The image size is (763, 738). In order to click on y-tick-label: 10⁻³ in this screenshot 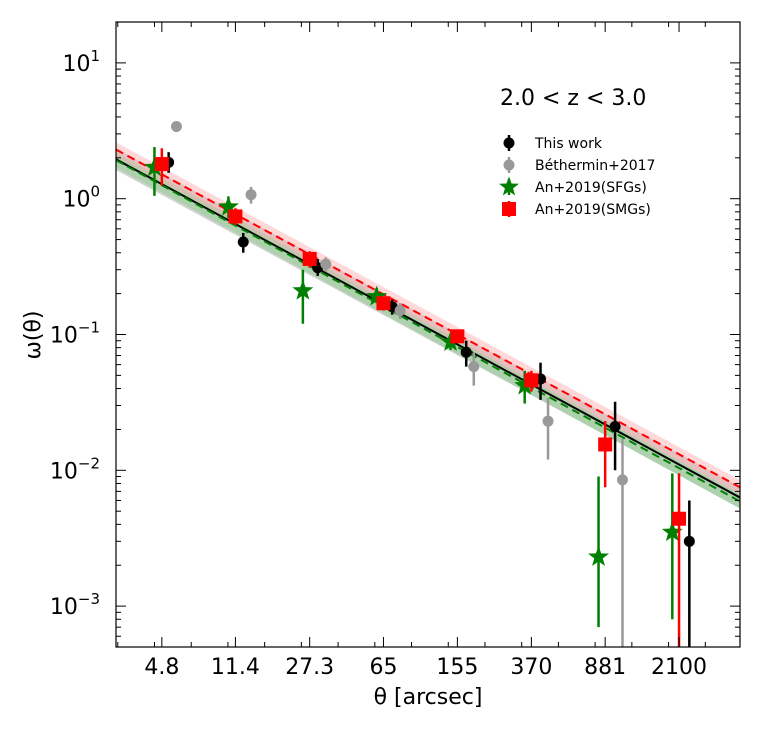, I will do `click(75, 605)`.